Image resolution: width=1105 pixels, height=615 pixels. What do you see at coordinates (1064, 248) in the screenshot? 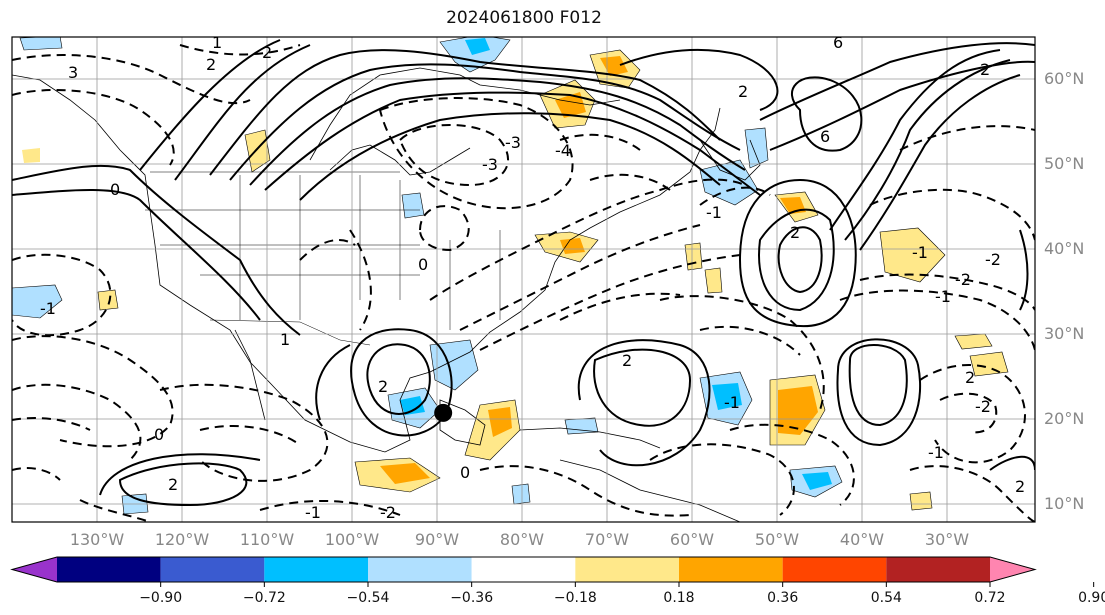
I see `lat-label-40: 40°N` at bounding box center [1064, 248].